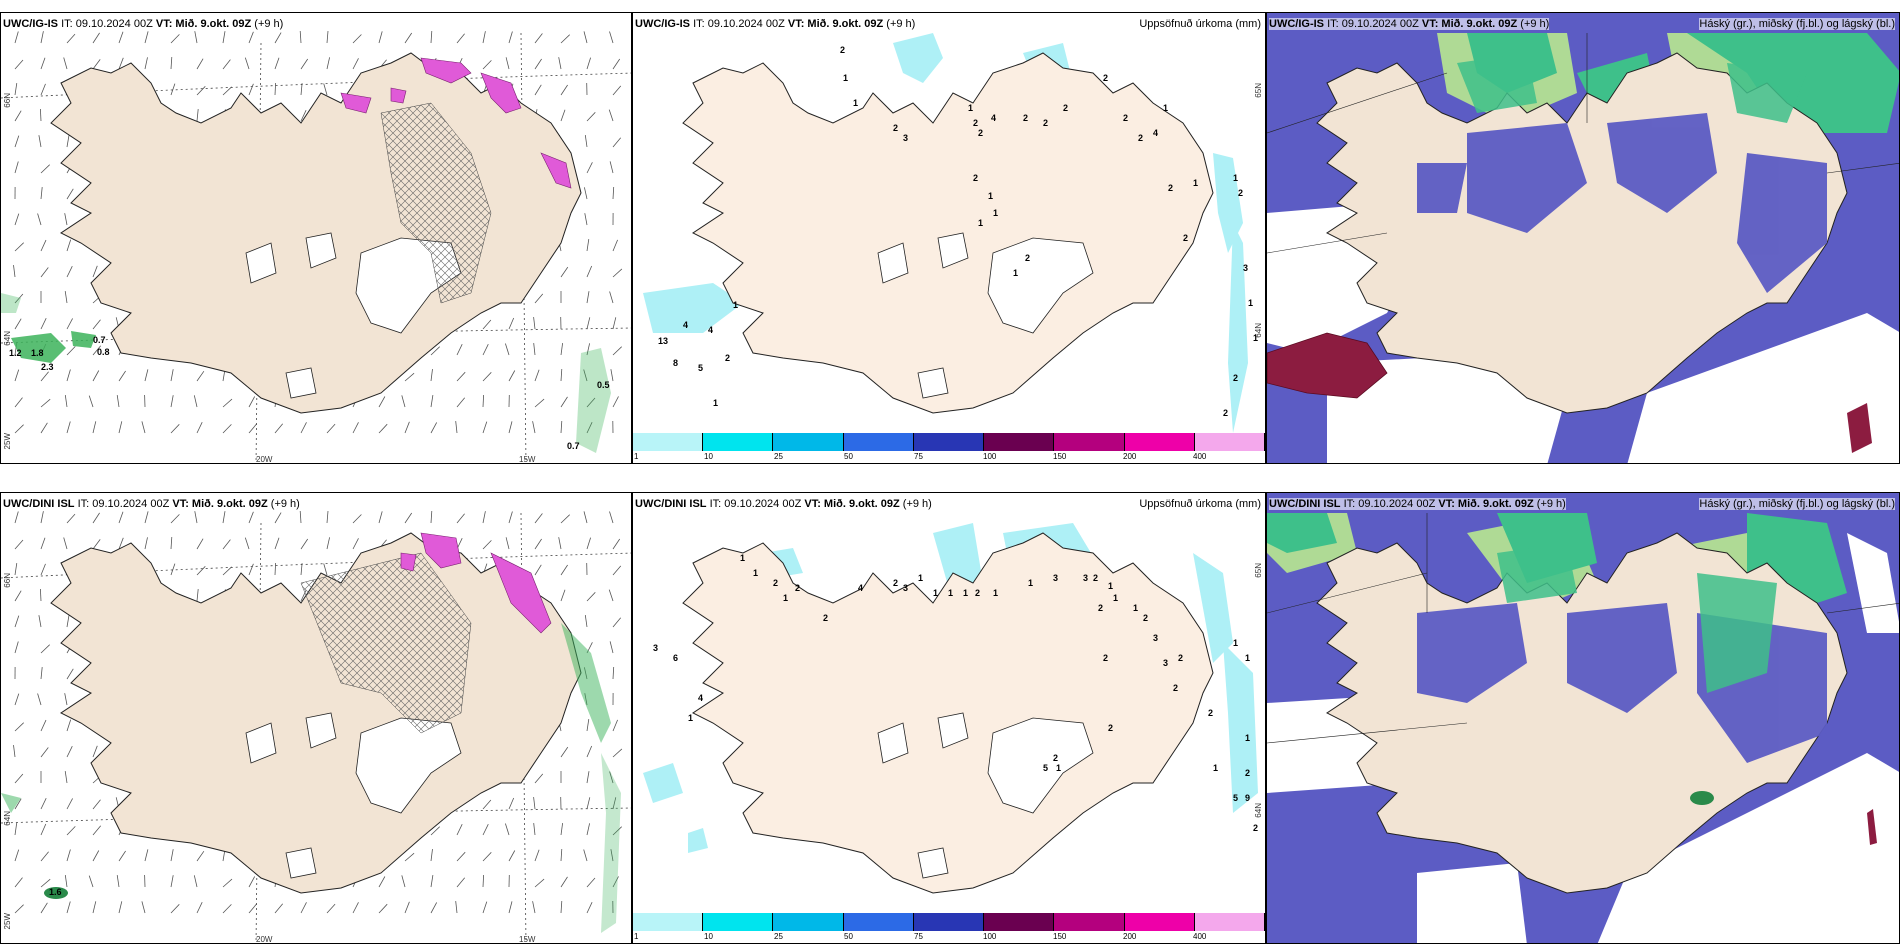 The image size is (1900, 950). I want to click on colorbar-label: 75, so click(918, 456).